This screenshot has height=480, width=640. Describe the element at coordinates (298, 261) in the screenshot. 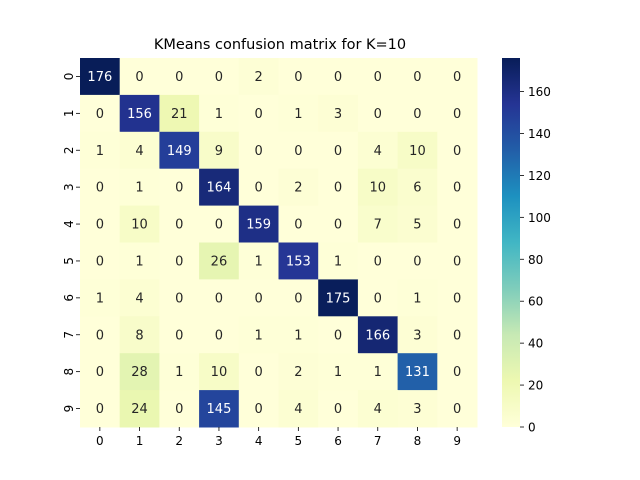

I see `cell-value-label: 153` at that location.